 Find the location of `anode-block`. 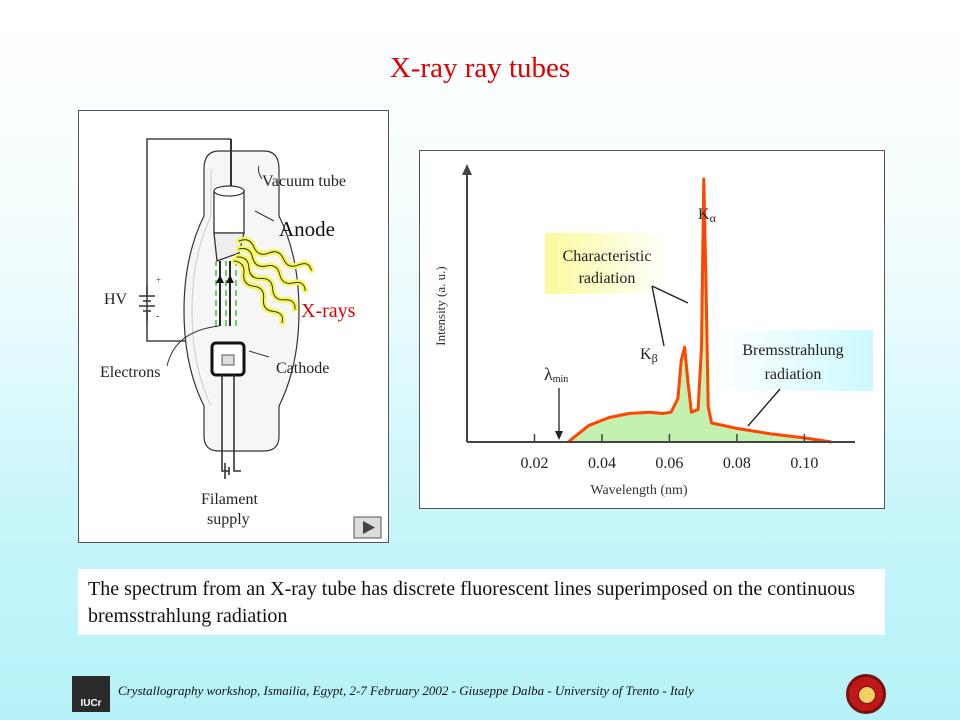

anode-block is located at coordinates (229, 212).